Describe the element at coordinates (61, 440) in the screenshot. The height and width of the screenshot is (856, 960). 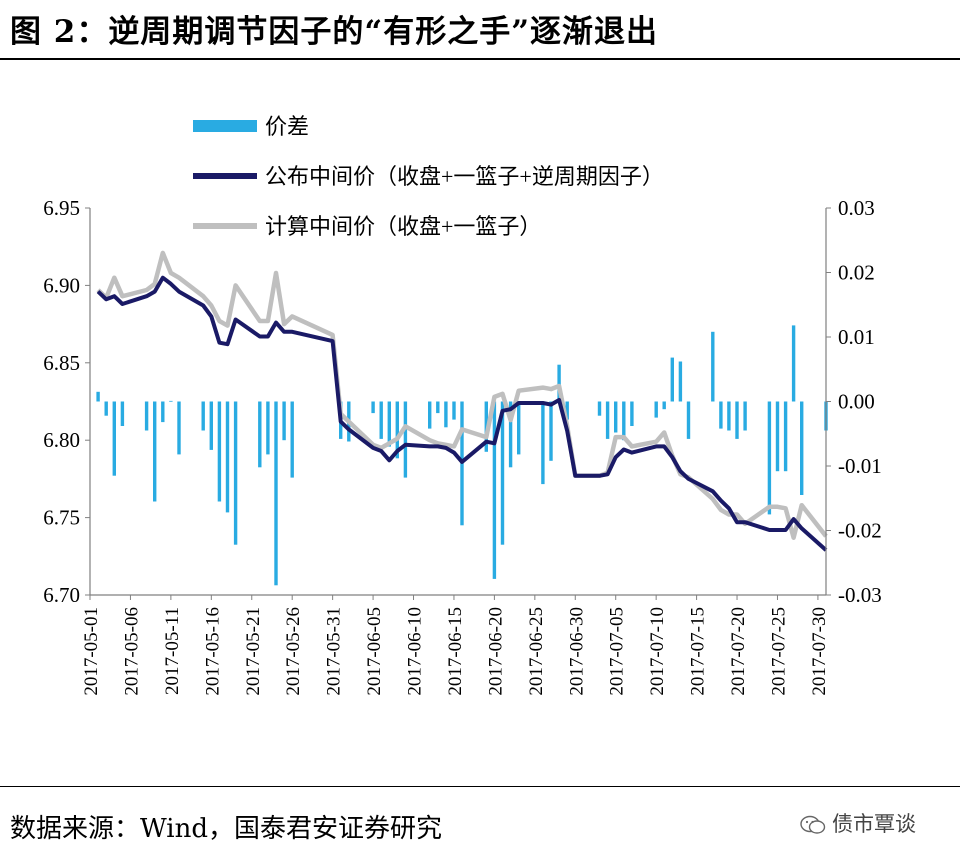
I see `left-tick-label: 6.80` at that location.